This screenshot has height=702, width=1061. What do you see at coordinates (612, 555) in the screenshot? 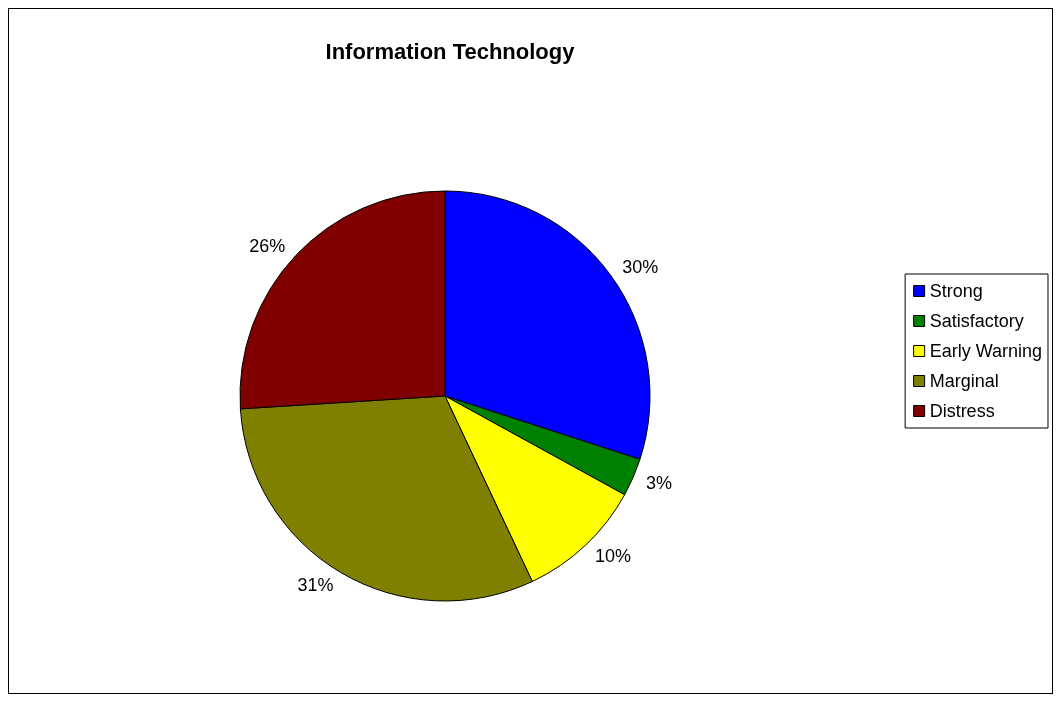
I see `data-label: 10%` at bounding box center [612, 555].